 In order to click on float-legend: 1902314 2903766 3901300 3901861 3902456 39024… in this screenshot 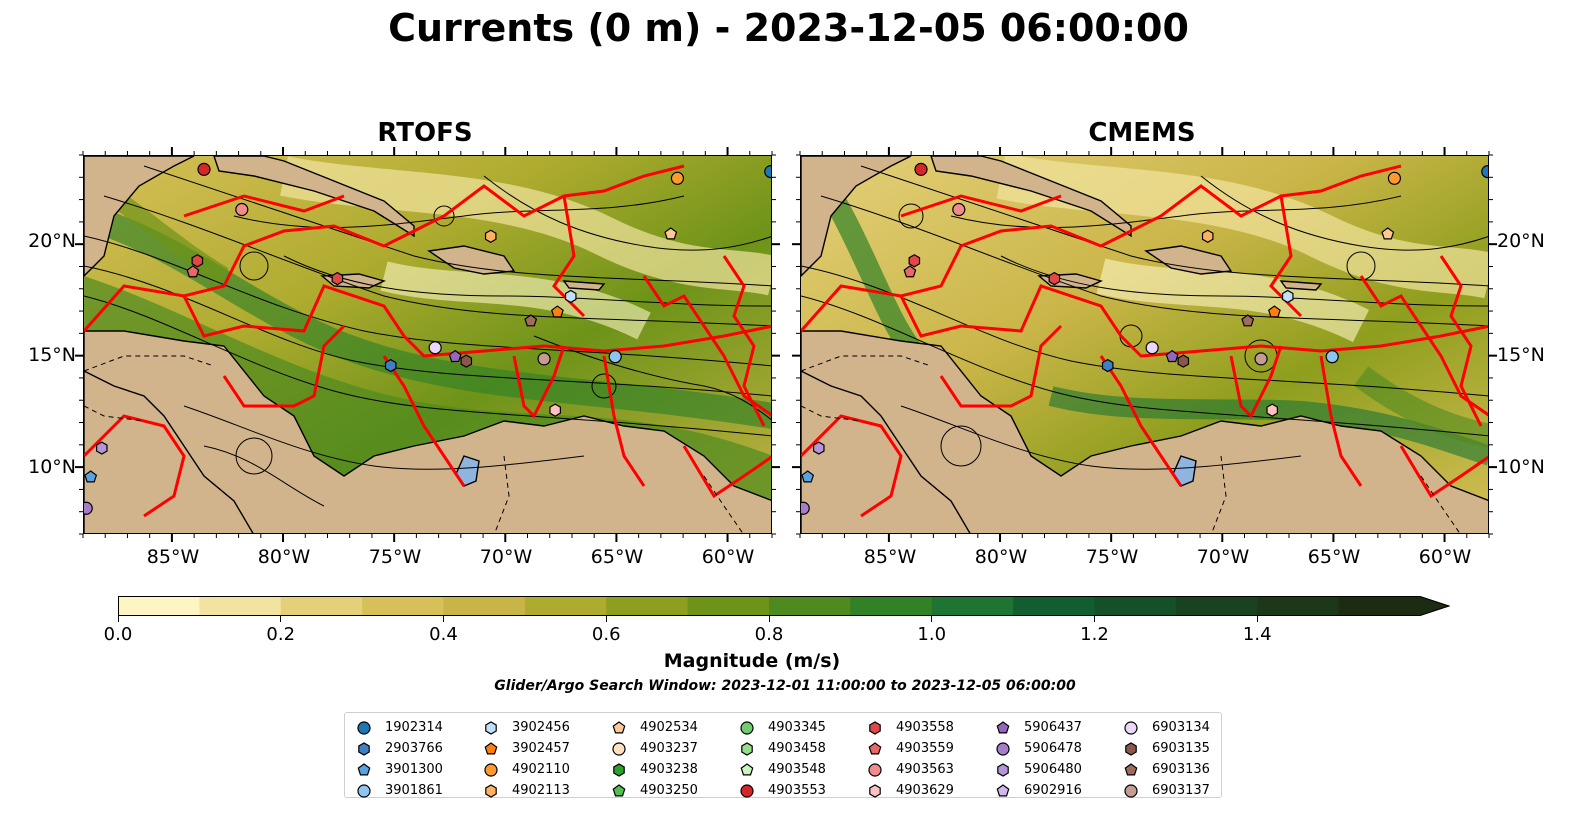, I will do `click(783, 755)`.